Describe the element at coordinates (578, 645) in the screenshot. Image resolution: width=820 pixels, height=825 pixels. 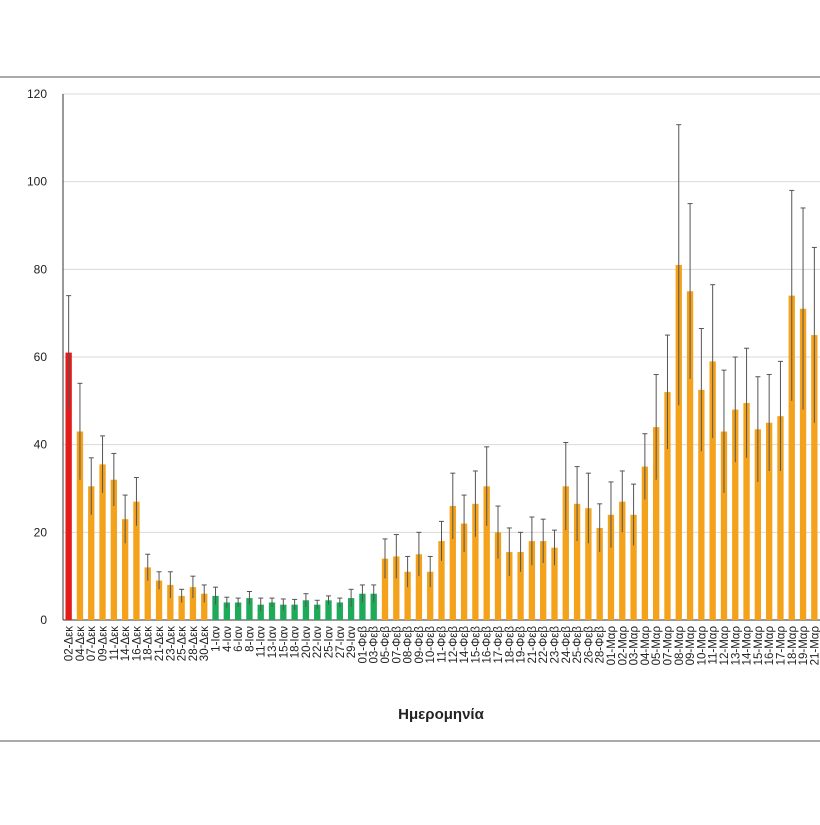
I see `x-tick-label: 25-Φεβ` at that location.